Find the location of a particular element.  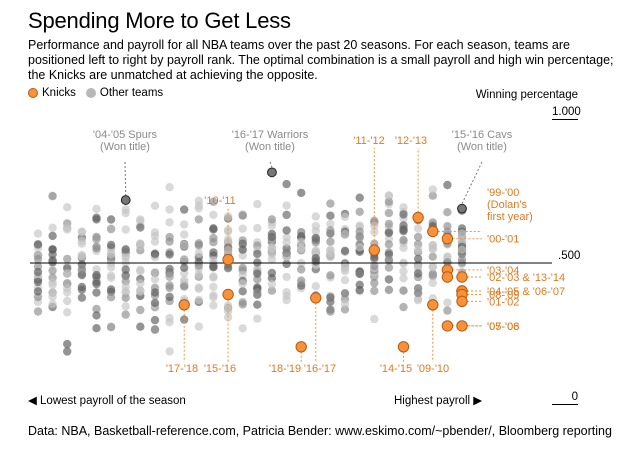

knicks-season-label: '04-'05 & '06-'07 is located at coordinates (526, 292).